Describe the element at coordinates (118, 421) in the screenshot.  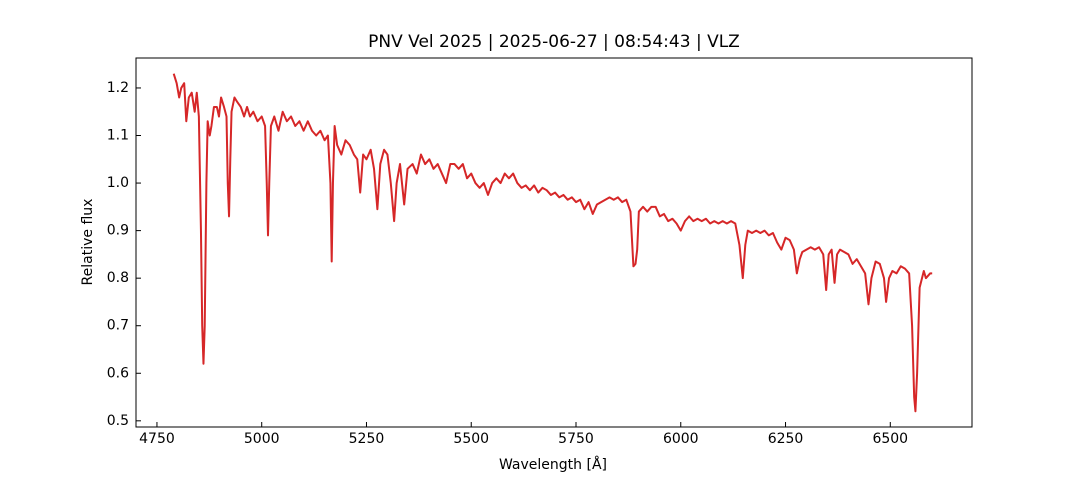
I see `y-tick-label: 0.5` at that location.